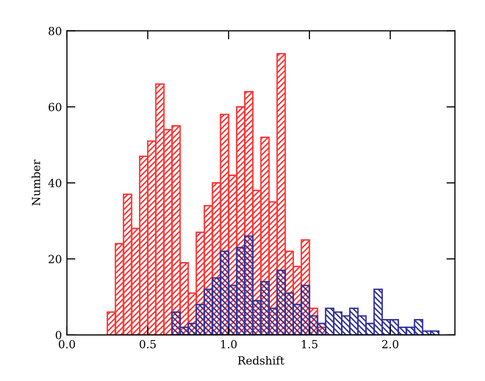 This screenshot has width=485, height=381. What do you see at coordinates (310, 344) in the screenshot?
I see `x-tick-label: 1.5` at bounding box center [310, 344].